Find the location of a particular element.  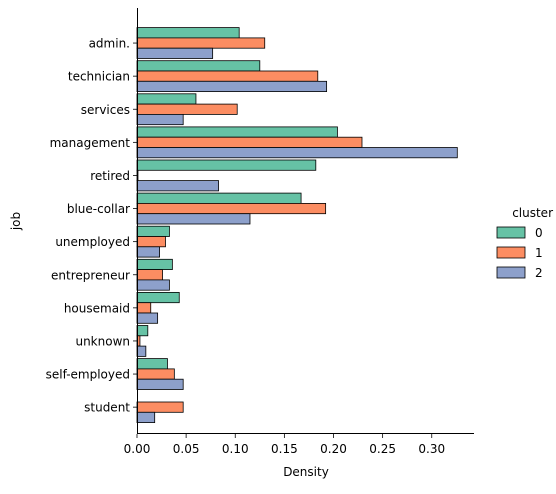

y-tick-label: management is located at coordinates (90, 143).